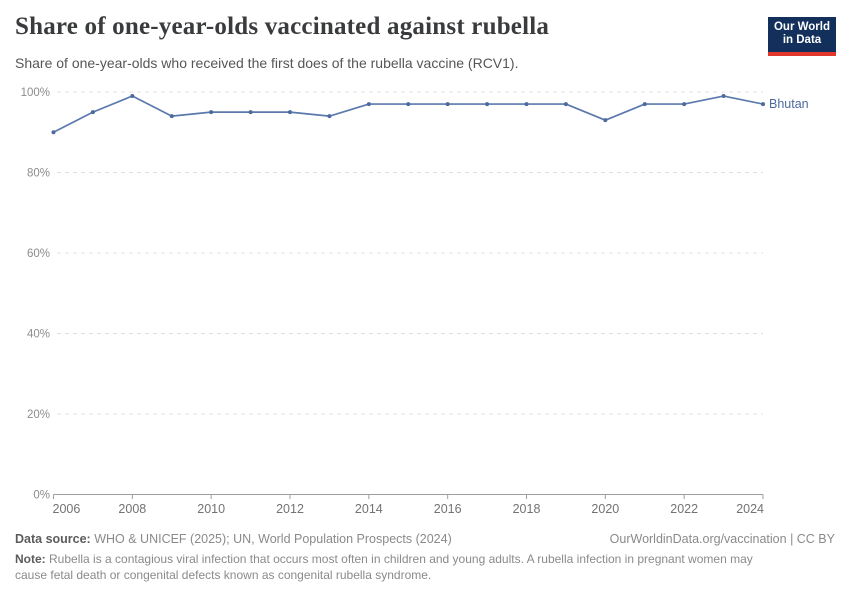  What do you see at coordinates (38, 174) in the screenshot?
I see `y-axis-label-80%: 80%` at bounding box center [38, 174].